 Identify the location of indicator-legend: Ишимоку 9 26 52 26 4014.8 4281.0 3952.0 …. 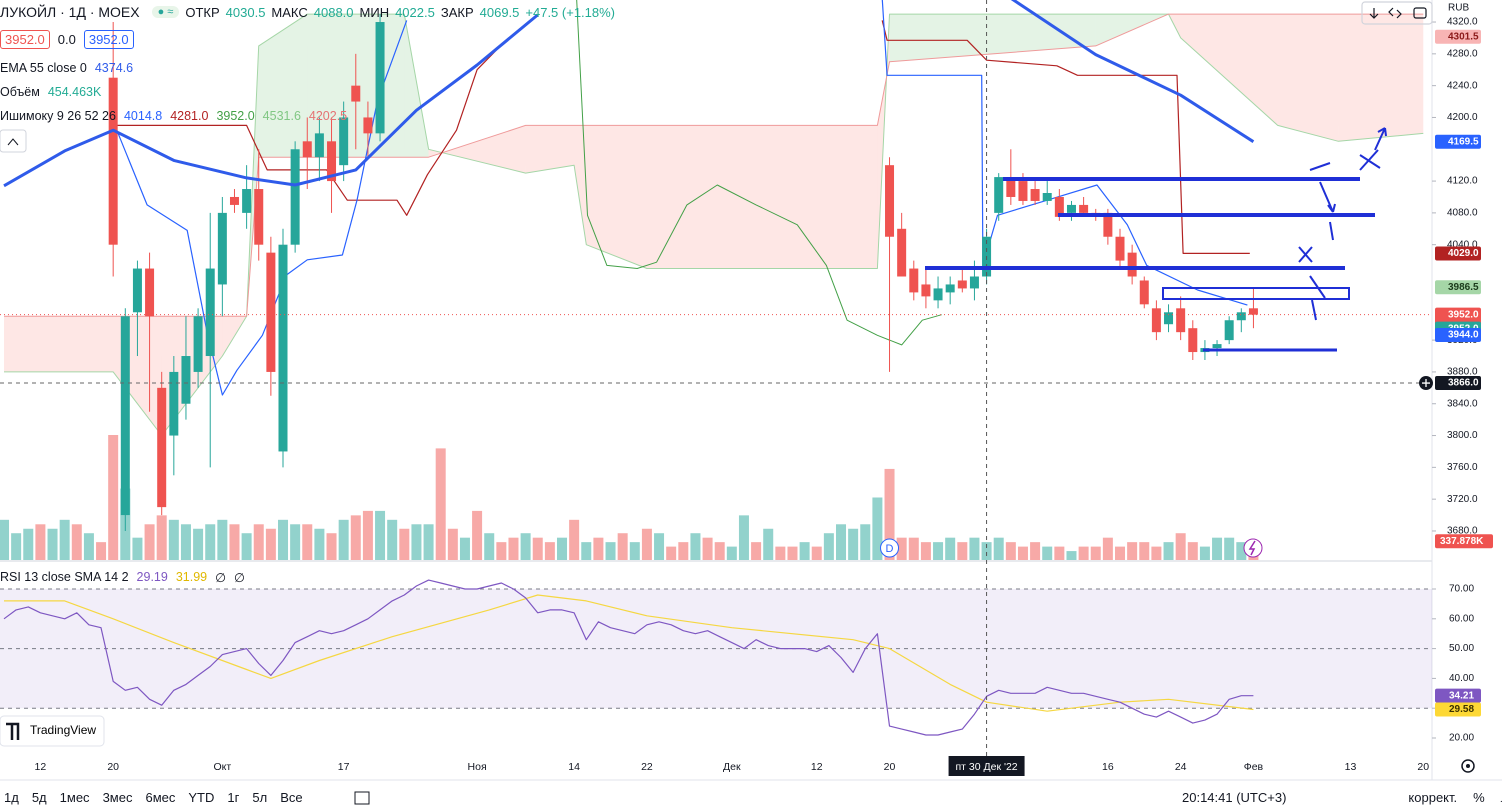
(173, 116).